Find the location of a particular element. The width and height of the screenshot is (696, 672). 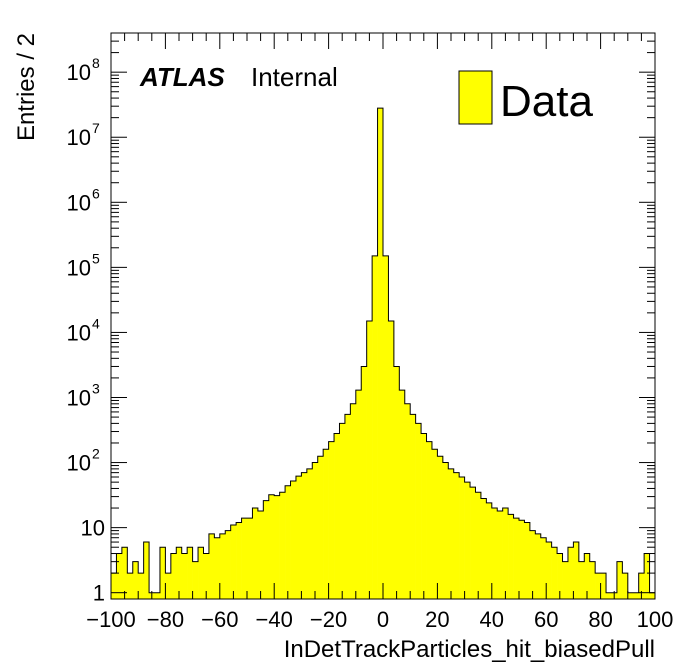

x-tick-label: 20 is located at coordinates (437, 619).